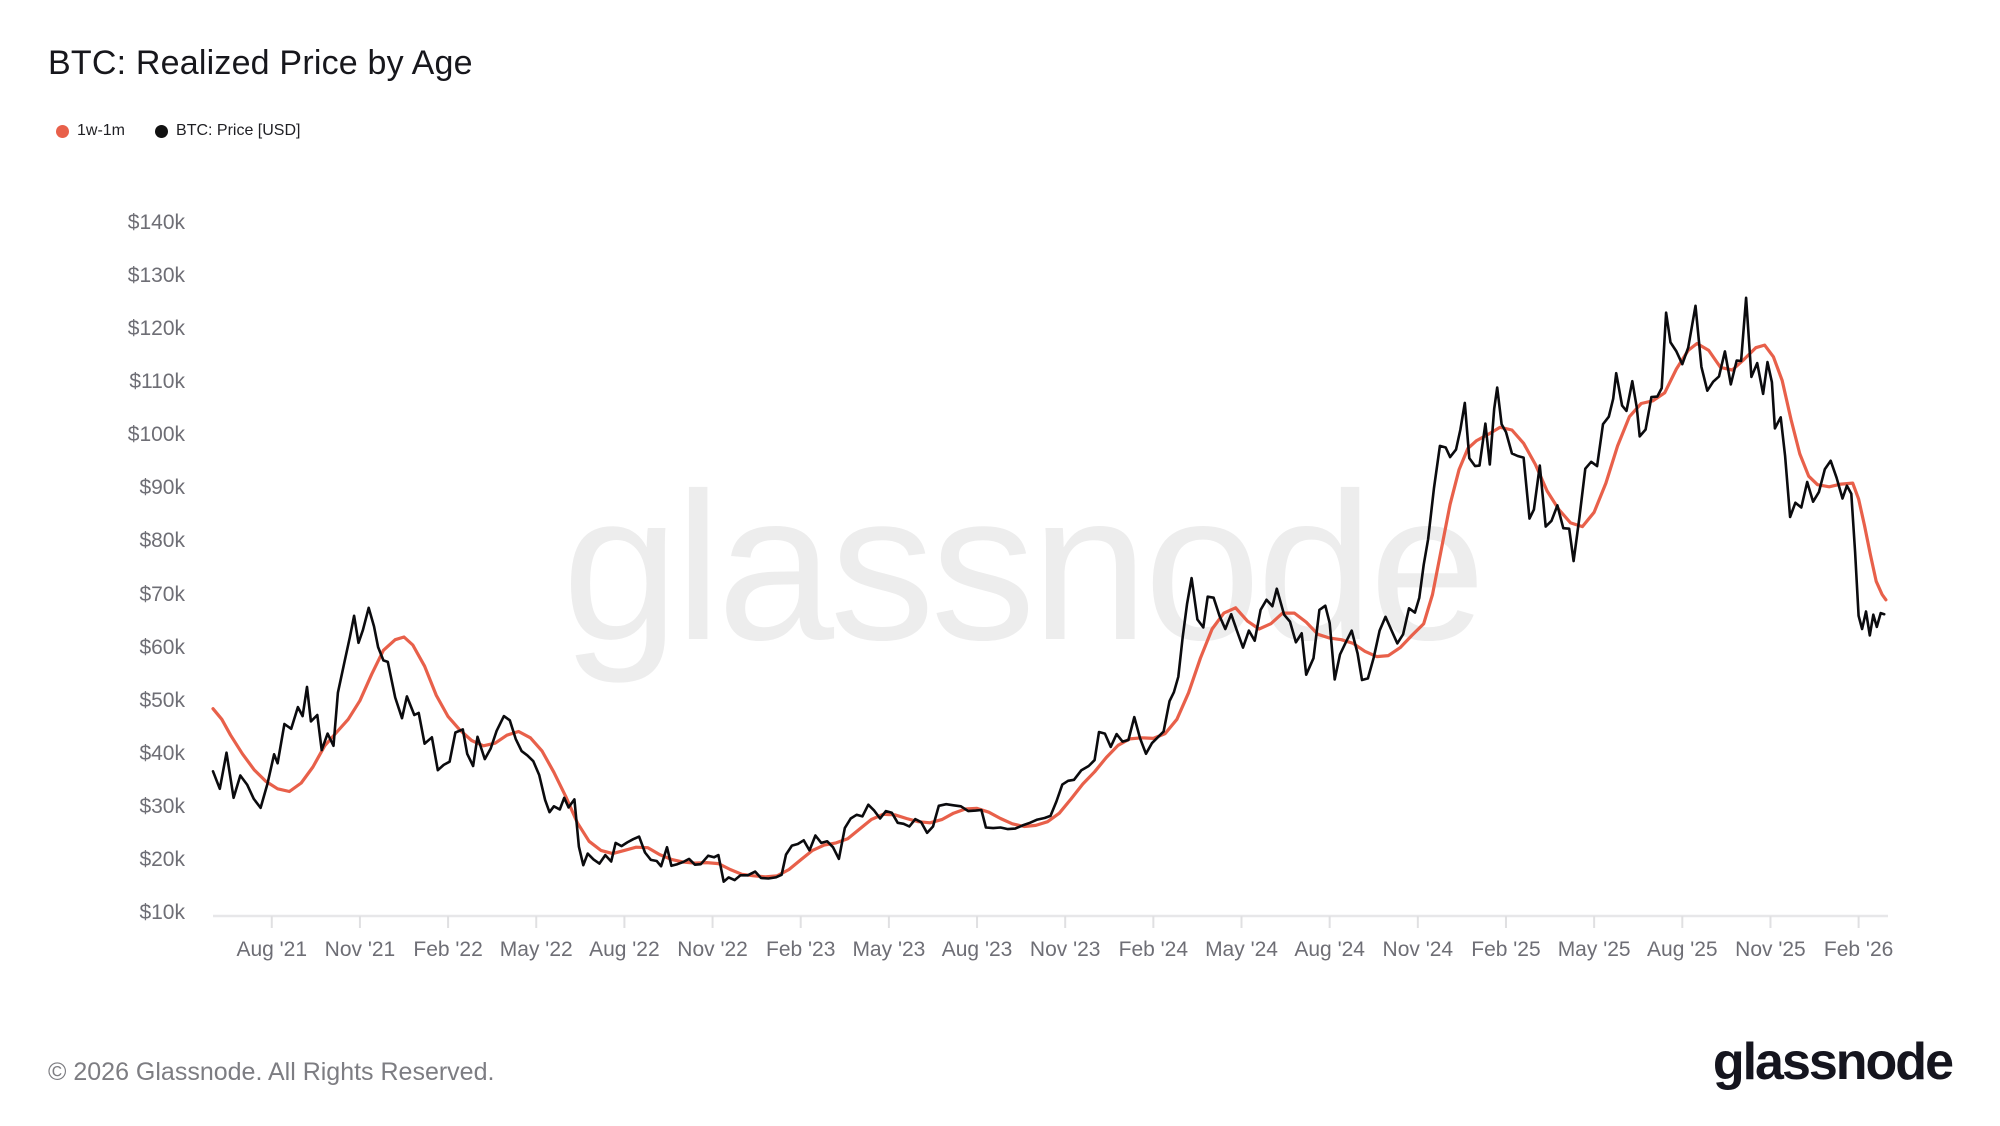  I want to click on y-tick-label: $30k, so click(162, 806).